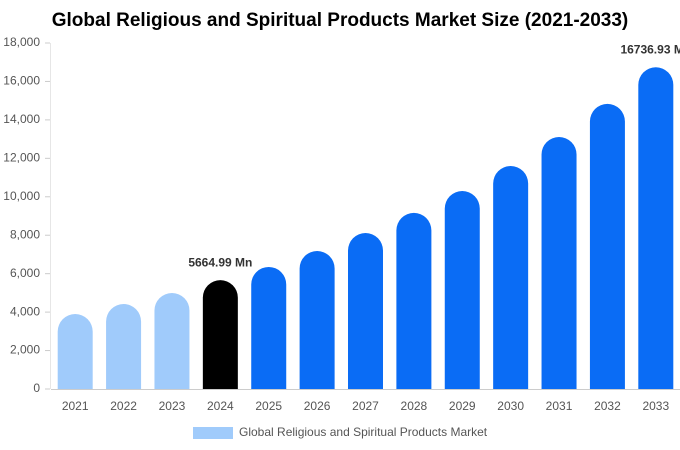 This screenshot has width=680, height=450. I want to click on x-tick-label: 2027, so click(365, 406).